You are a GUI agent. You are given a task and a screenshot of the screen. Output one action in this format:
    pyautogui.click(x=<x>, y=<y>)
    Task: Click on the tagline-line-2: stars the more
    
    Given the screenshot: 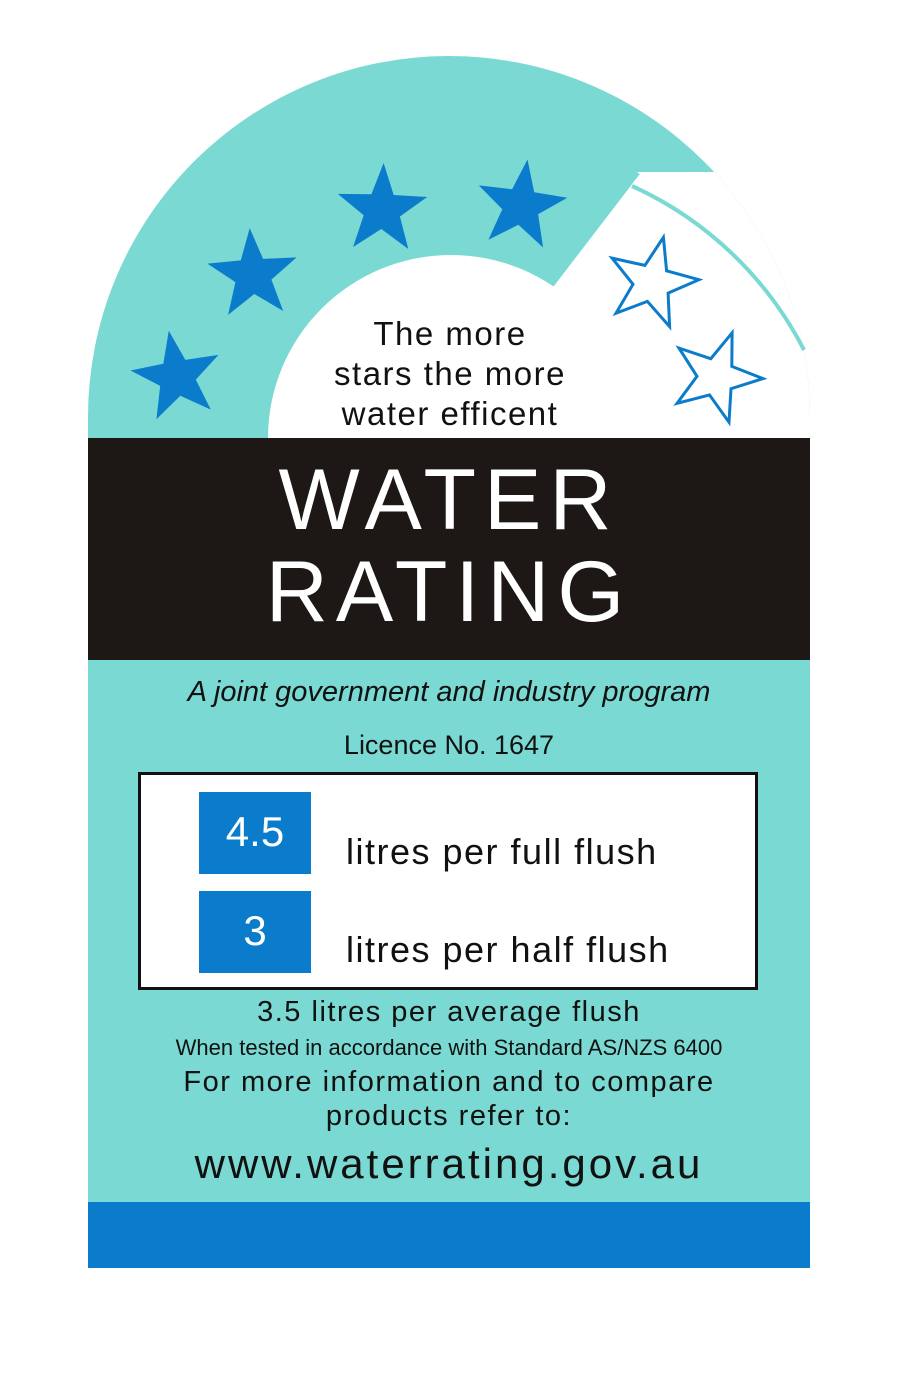 What is the action you would take?
    pyautogui.click(x=450, y=373)
    